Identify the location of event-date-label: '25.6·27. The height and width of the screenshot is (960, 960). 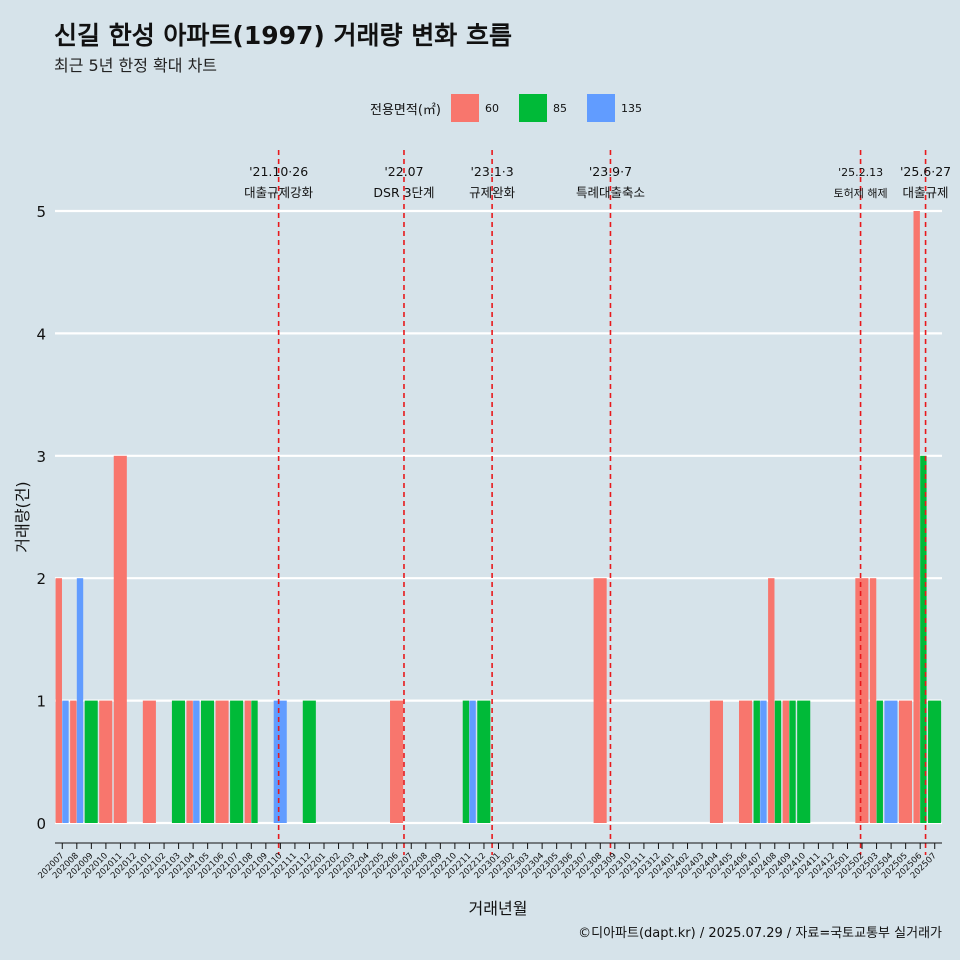
(925, 171).